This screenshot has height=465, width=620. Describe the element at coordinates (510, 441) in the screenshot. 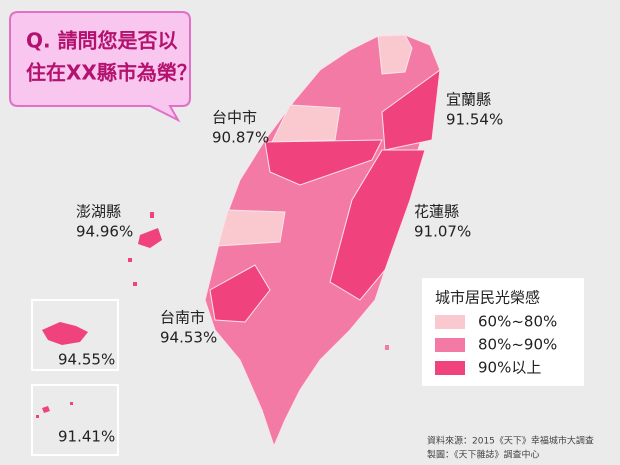

I see `source: 資料來源：2015《天下》幸福城市大調查` at that location.